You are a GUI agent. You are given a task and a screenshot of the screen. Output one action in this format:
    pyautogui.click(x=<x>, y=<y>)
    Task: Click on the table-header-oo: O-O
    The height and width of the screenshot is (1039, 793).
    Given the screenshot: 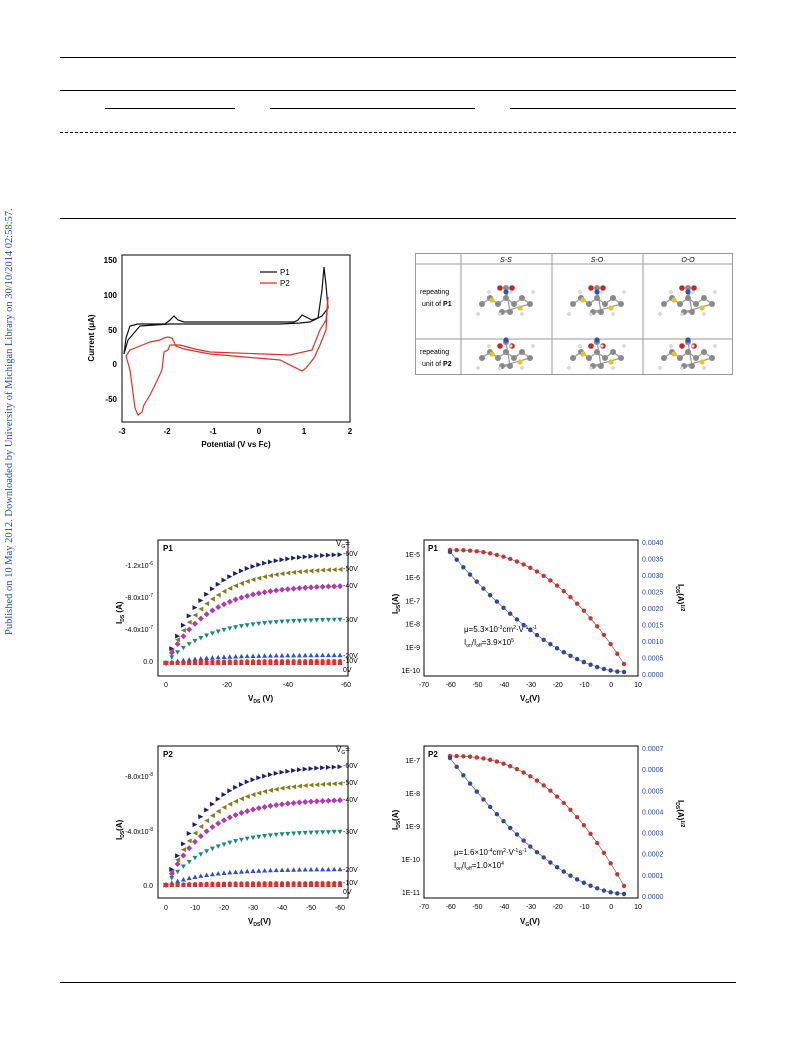 What is the action you would take?
    pyautogui.click(x=688, y=260)
    